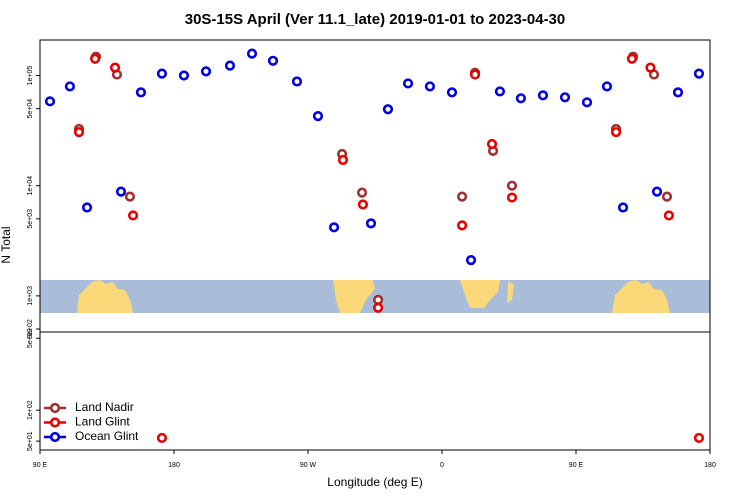 Image resolution: width=750 pixels, height=500 pixels. Describe the element at coordinates (442, 465) in the screenshot. I see `x-tick-label: 0` at that location.